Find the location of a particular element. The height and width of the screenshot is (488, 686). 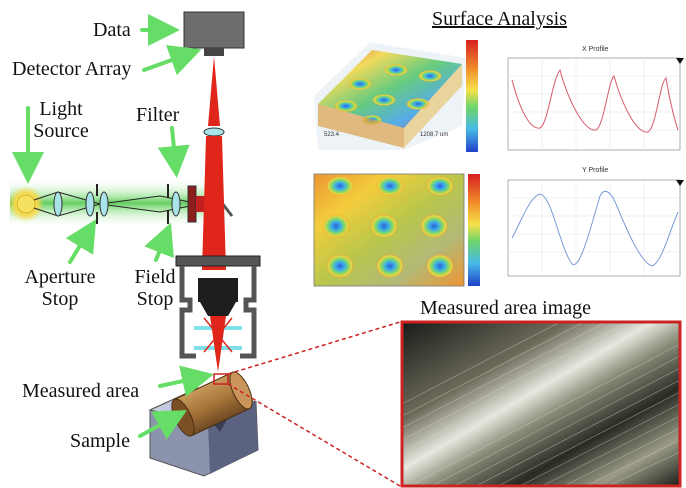

measured-area-marker is located at coordinates (221, 379).